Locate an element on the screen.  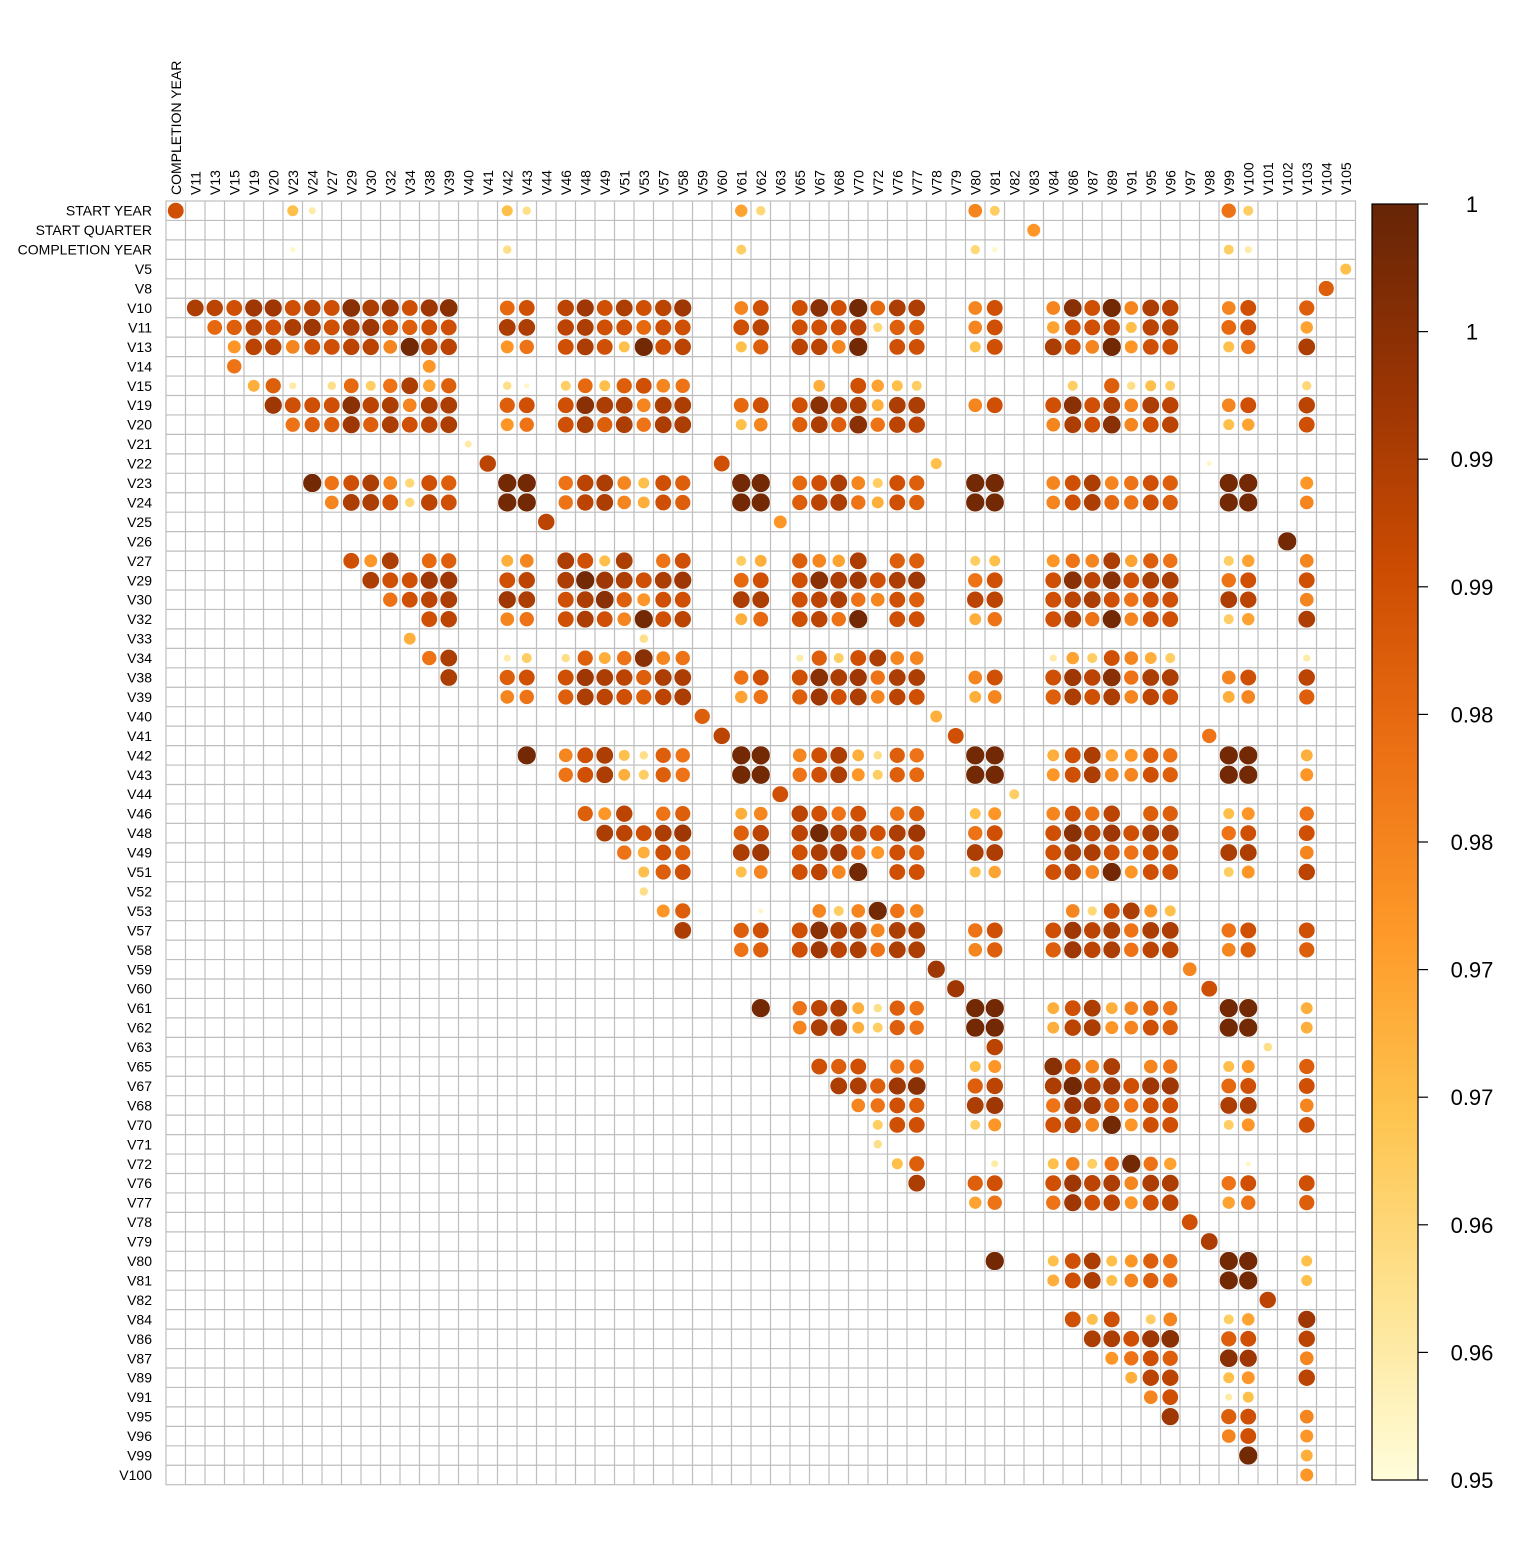
row-label: V96 is located at coordinates (139, 1436).